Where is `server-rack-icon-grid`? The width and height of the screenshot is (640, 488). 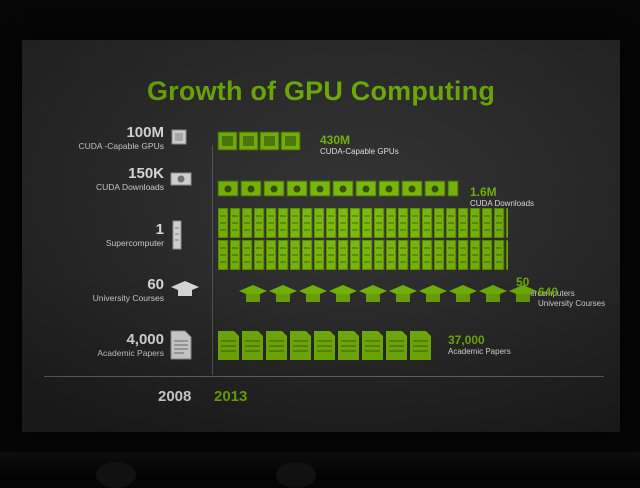
server-rack-icon-grid is located at coordinates (363, 239).